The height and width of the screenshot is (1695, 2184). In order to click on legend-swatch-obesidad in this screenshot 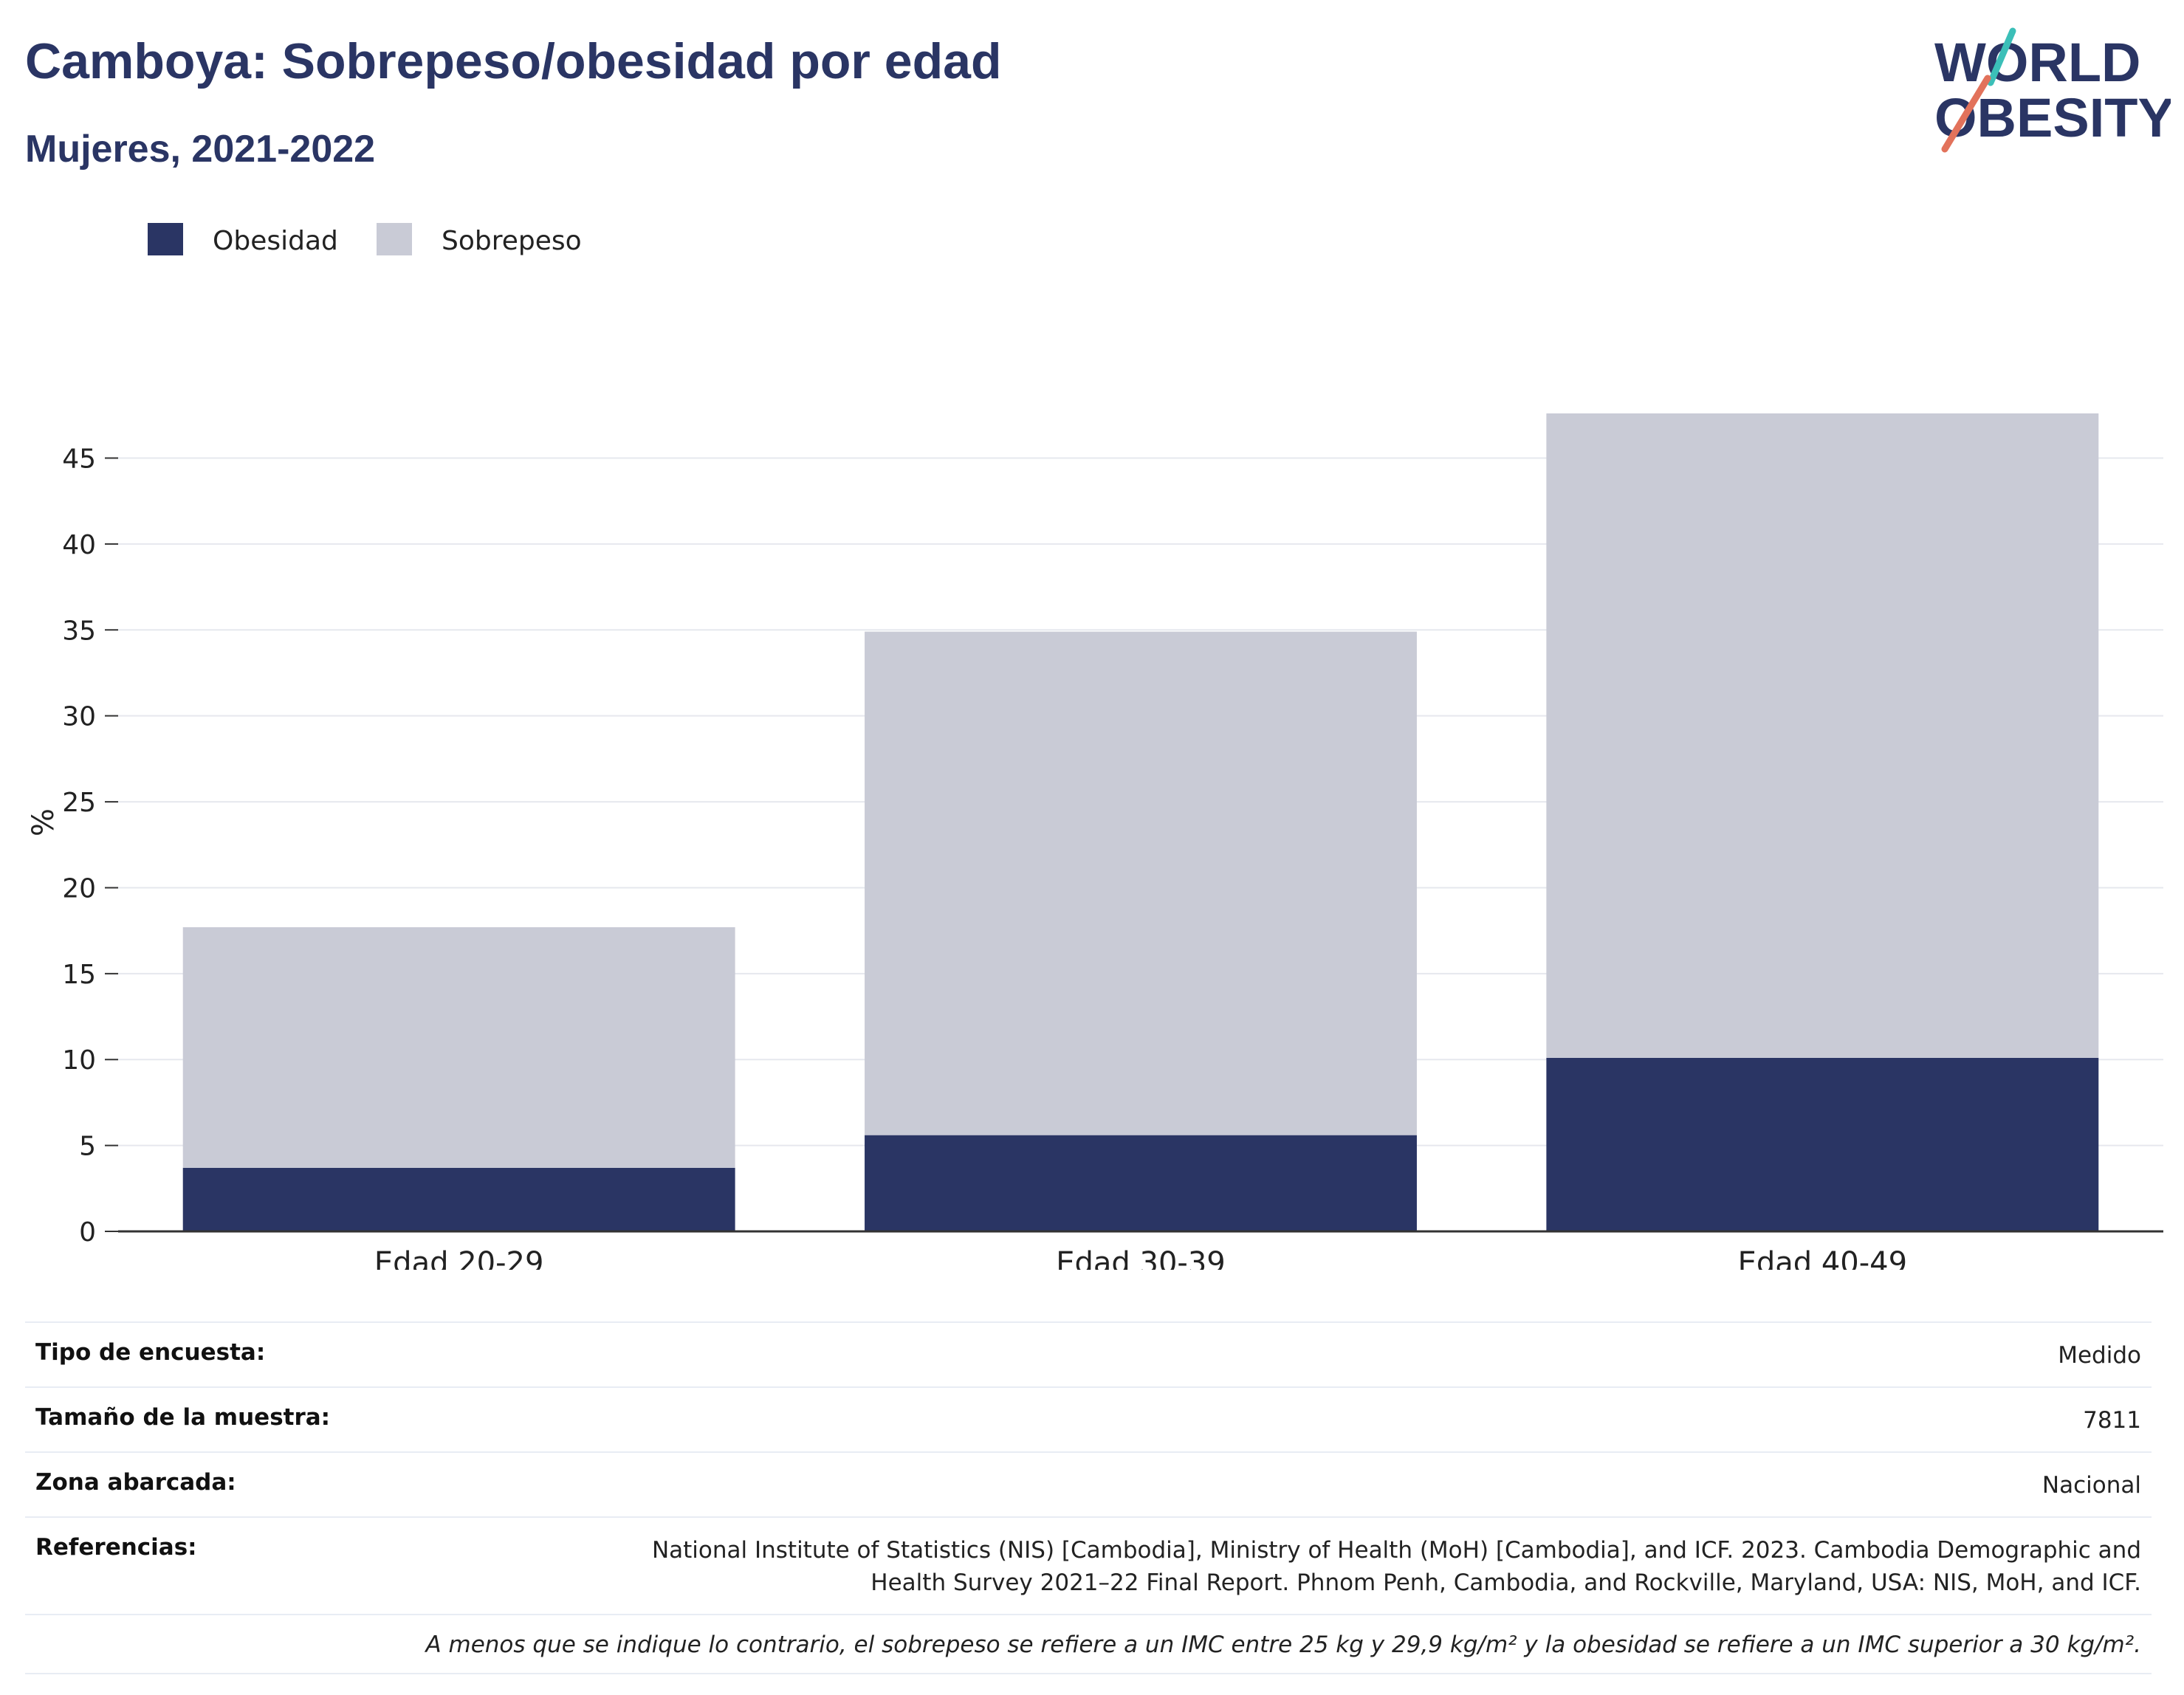, I will do `click(165, 239)`.